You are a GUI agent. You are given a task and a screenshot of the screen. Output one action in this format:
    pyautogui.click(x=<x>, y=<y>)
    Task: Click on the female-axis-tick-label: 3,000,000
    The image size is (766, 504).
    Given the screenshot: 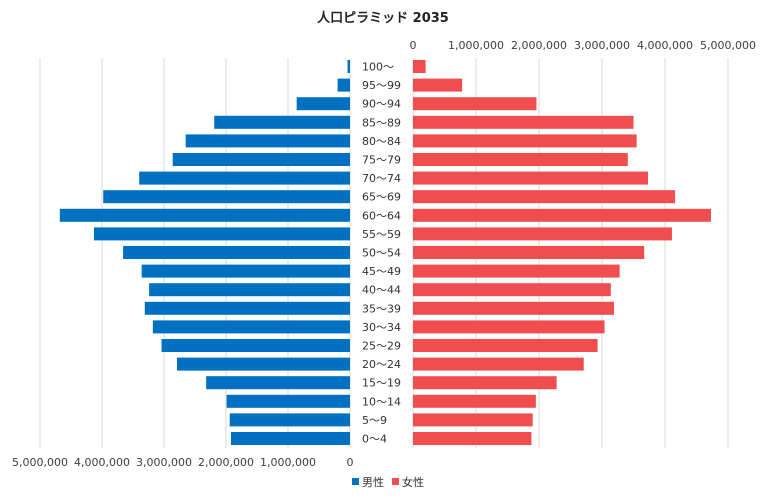 What is the action you would take?
    pyautogui.click(x=602, y=45)
    